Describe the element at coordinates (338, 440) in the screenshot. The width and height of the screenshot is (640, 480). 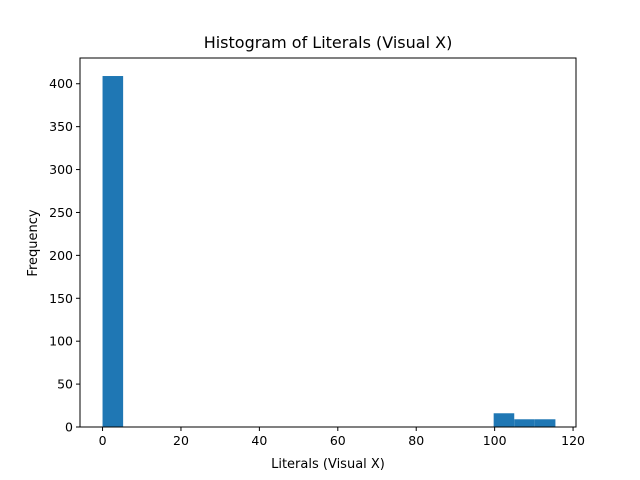
I see `x-tick-label: 60` at that location.